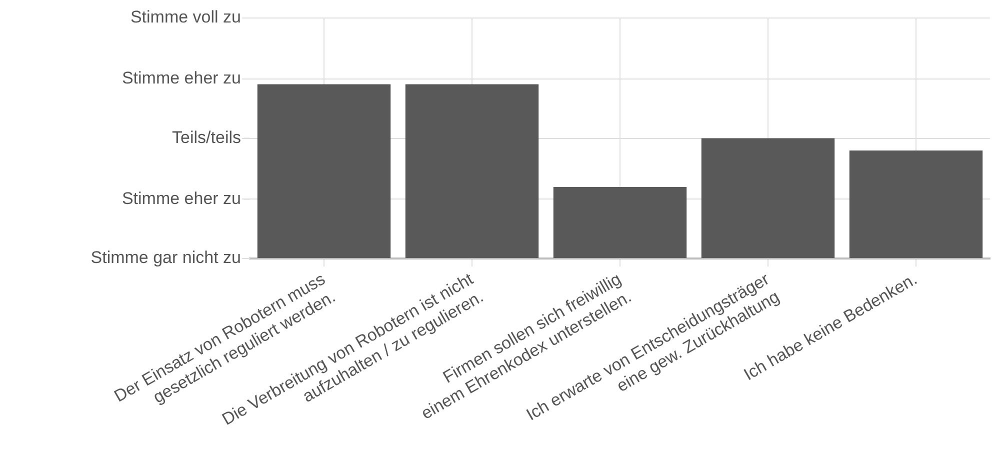  Describe the element at coordinates (165, 258) in the screenshot. I see `ref-line-label: Stimme gar nicht zu` at that location.